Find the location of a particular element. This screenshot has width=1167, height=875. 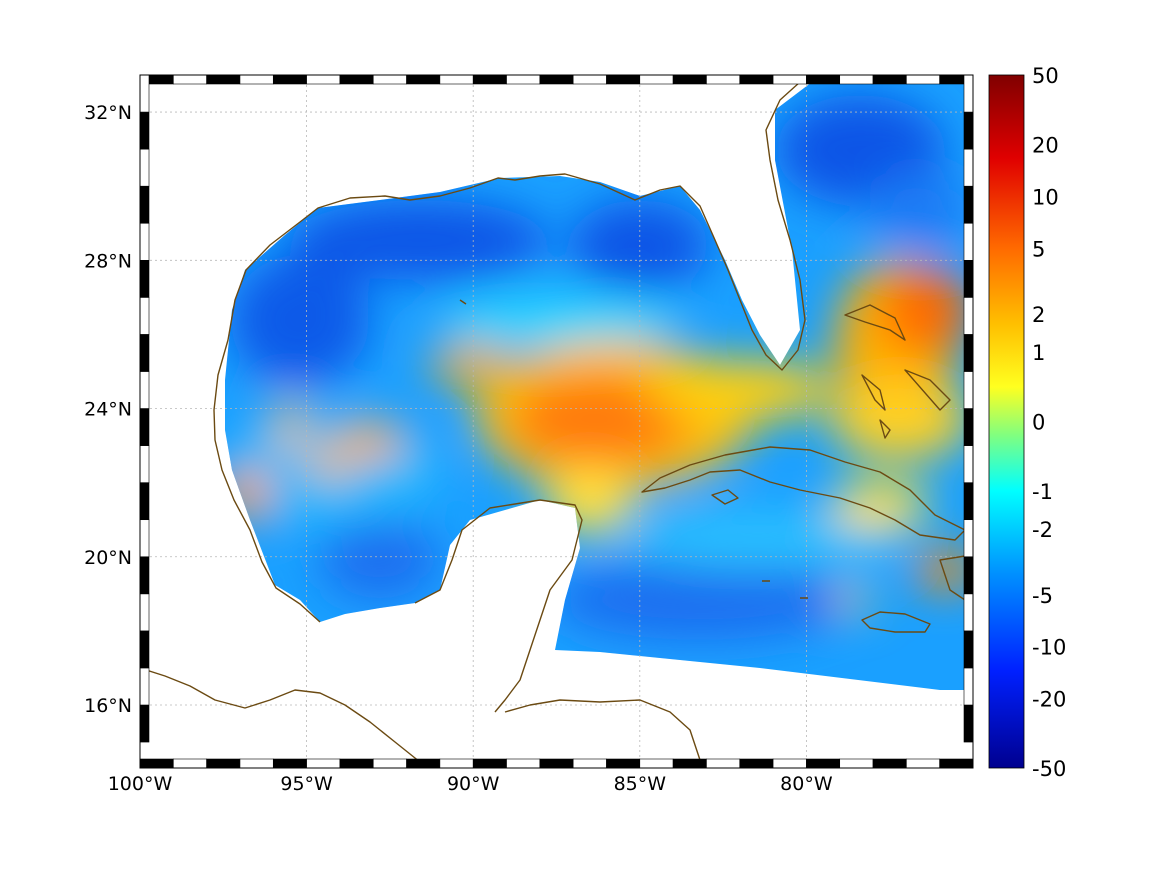

longitude-labels: 100°W 95°W 90°W 85°W 80°W is located at coordinates (470, 784).